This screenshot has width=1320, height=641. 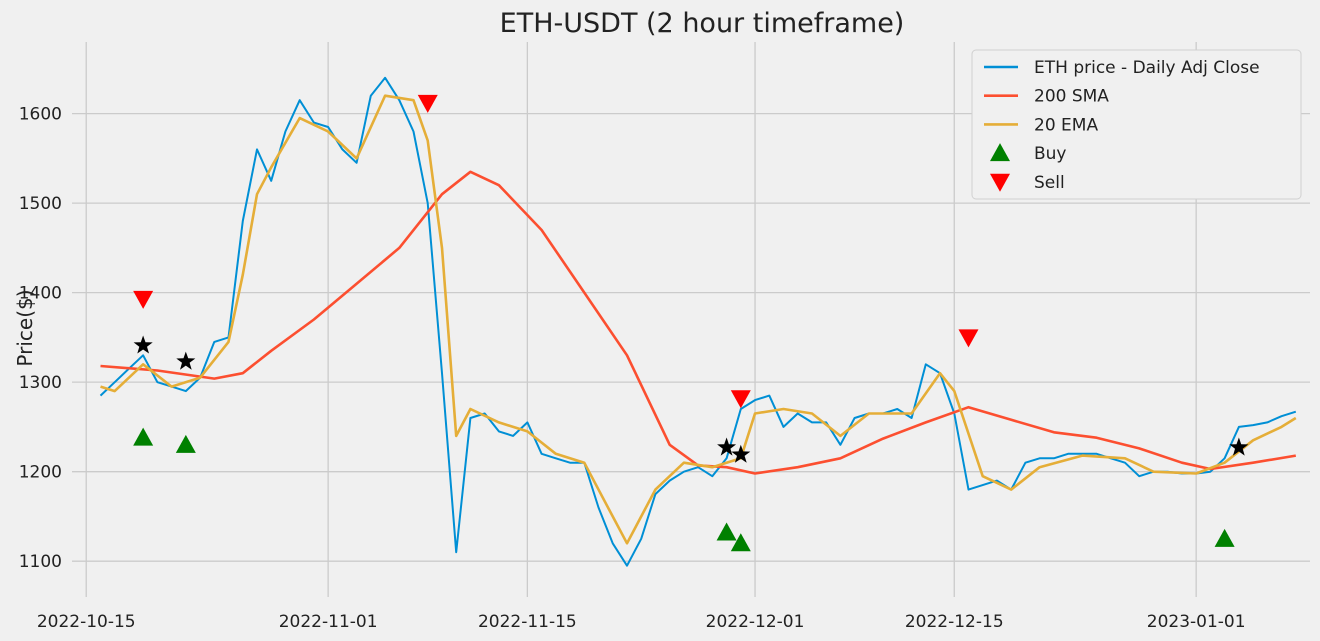 What do you see at coordinates (1049, 183) in the screenshot?
I see `legend-sell-label: Sell` at bounding box center [1049, 183].